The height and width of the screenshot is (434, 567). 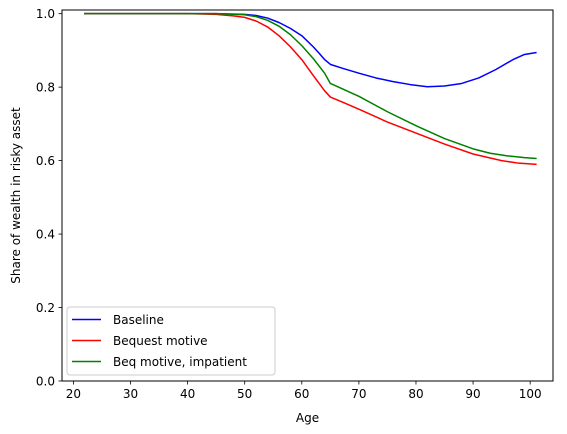 I want to click on y-tick-label: 1.0, so click(x=45, y=14).